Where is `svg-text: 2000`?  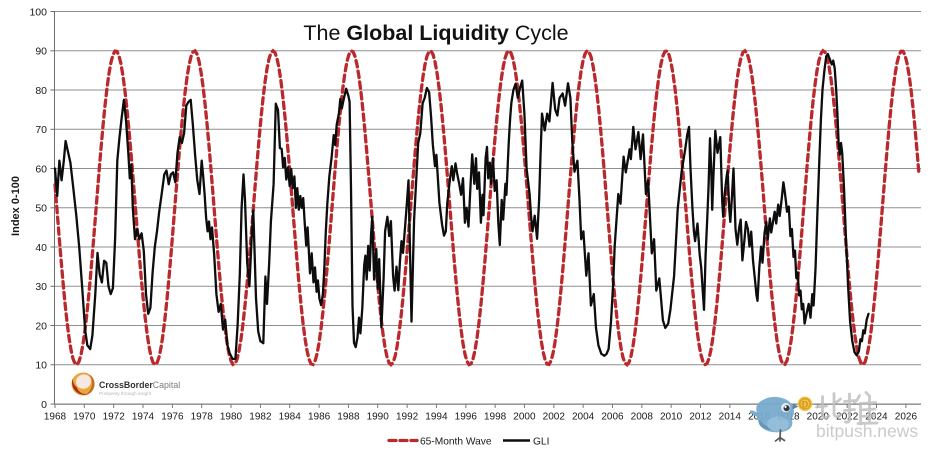 svg-text: 2000 is located at coordinates (524, 417).